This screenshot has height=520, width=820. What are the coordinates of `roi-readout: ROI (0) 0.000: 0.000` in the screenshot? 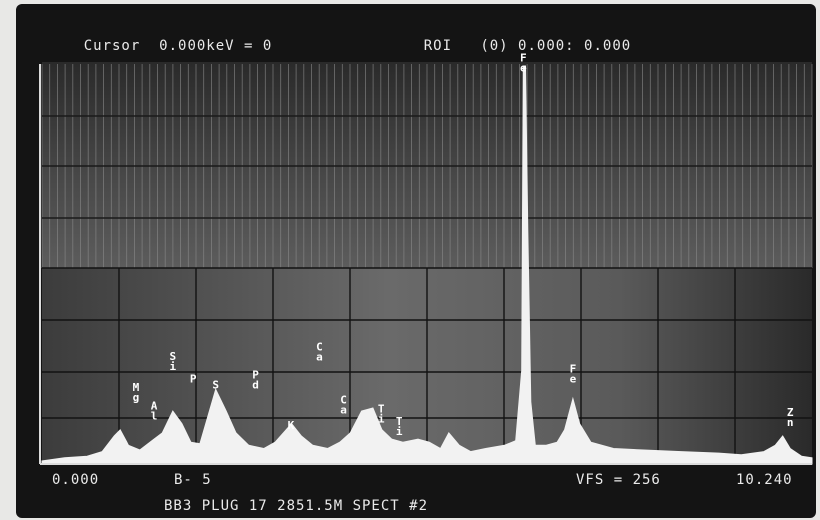 It's located at (508, 46).